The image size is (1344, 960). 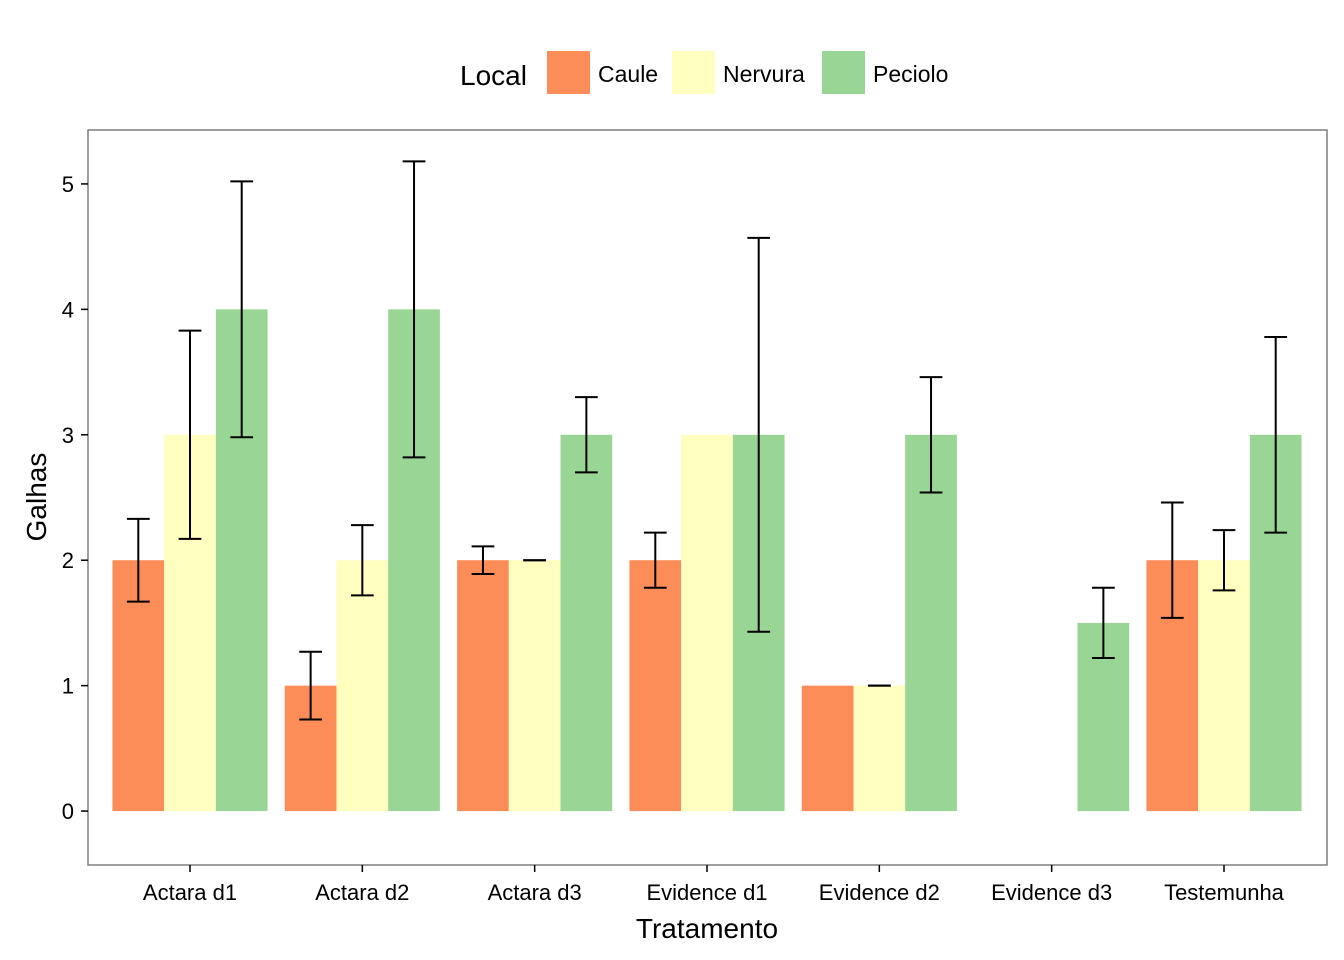 I want to click on x-tick-label: Actara d2, so click(x=362, y=892).